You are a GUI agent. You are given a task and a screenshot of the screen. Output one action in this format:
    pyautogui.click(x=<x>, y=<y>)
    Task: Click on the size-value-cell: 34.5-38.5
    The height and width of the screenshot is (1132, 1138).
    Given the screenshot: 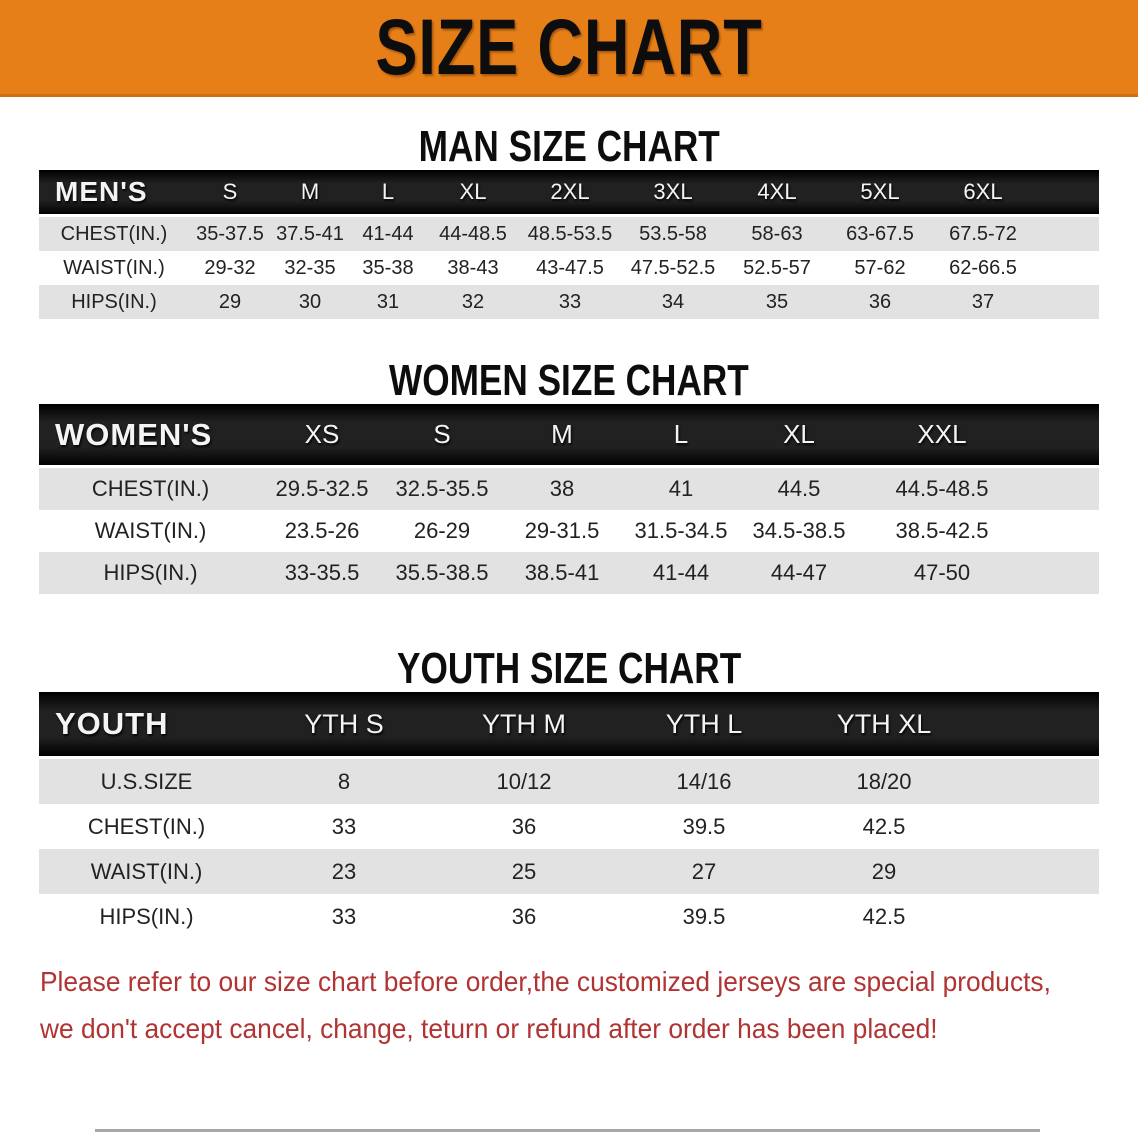 What is the action you would take?
    pyautogui.click(x=799, y=531)
    